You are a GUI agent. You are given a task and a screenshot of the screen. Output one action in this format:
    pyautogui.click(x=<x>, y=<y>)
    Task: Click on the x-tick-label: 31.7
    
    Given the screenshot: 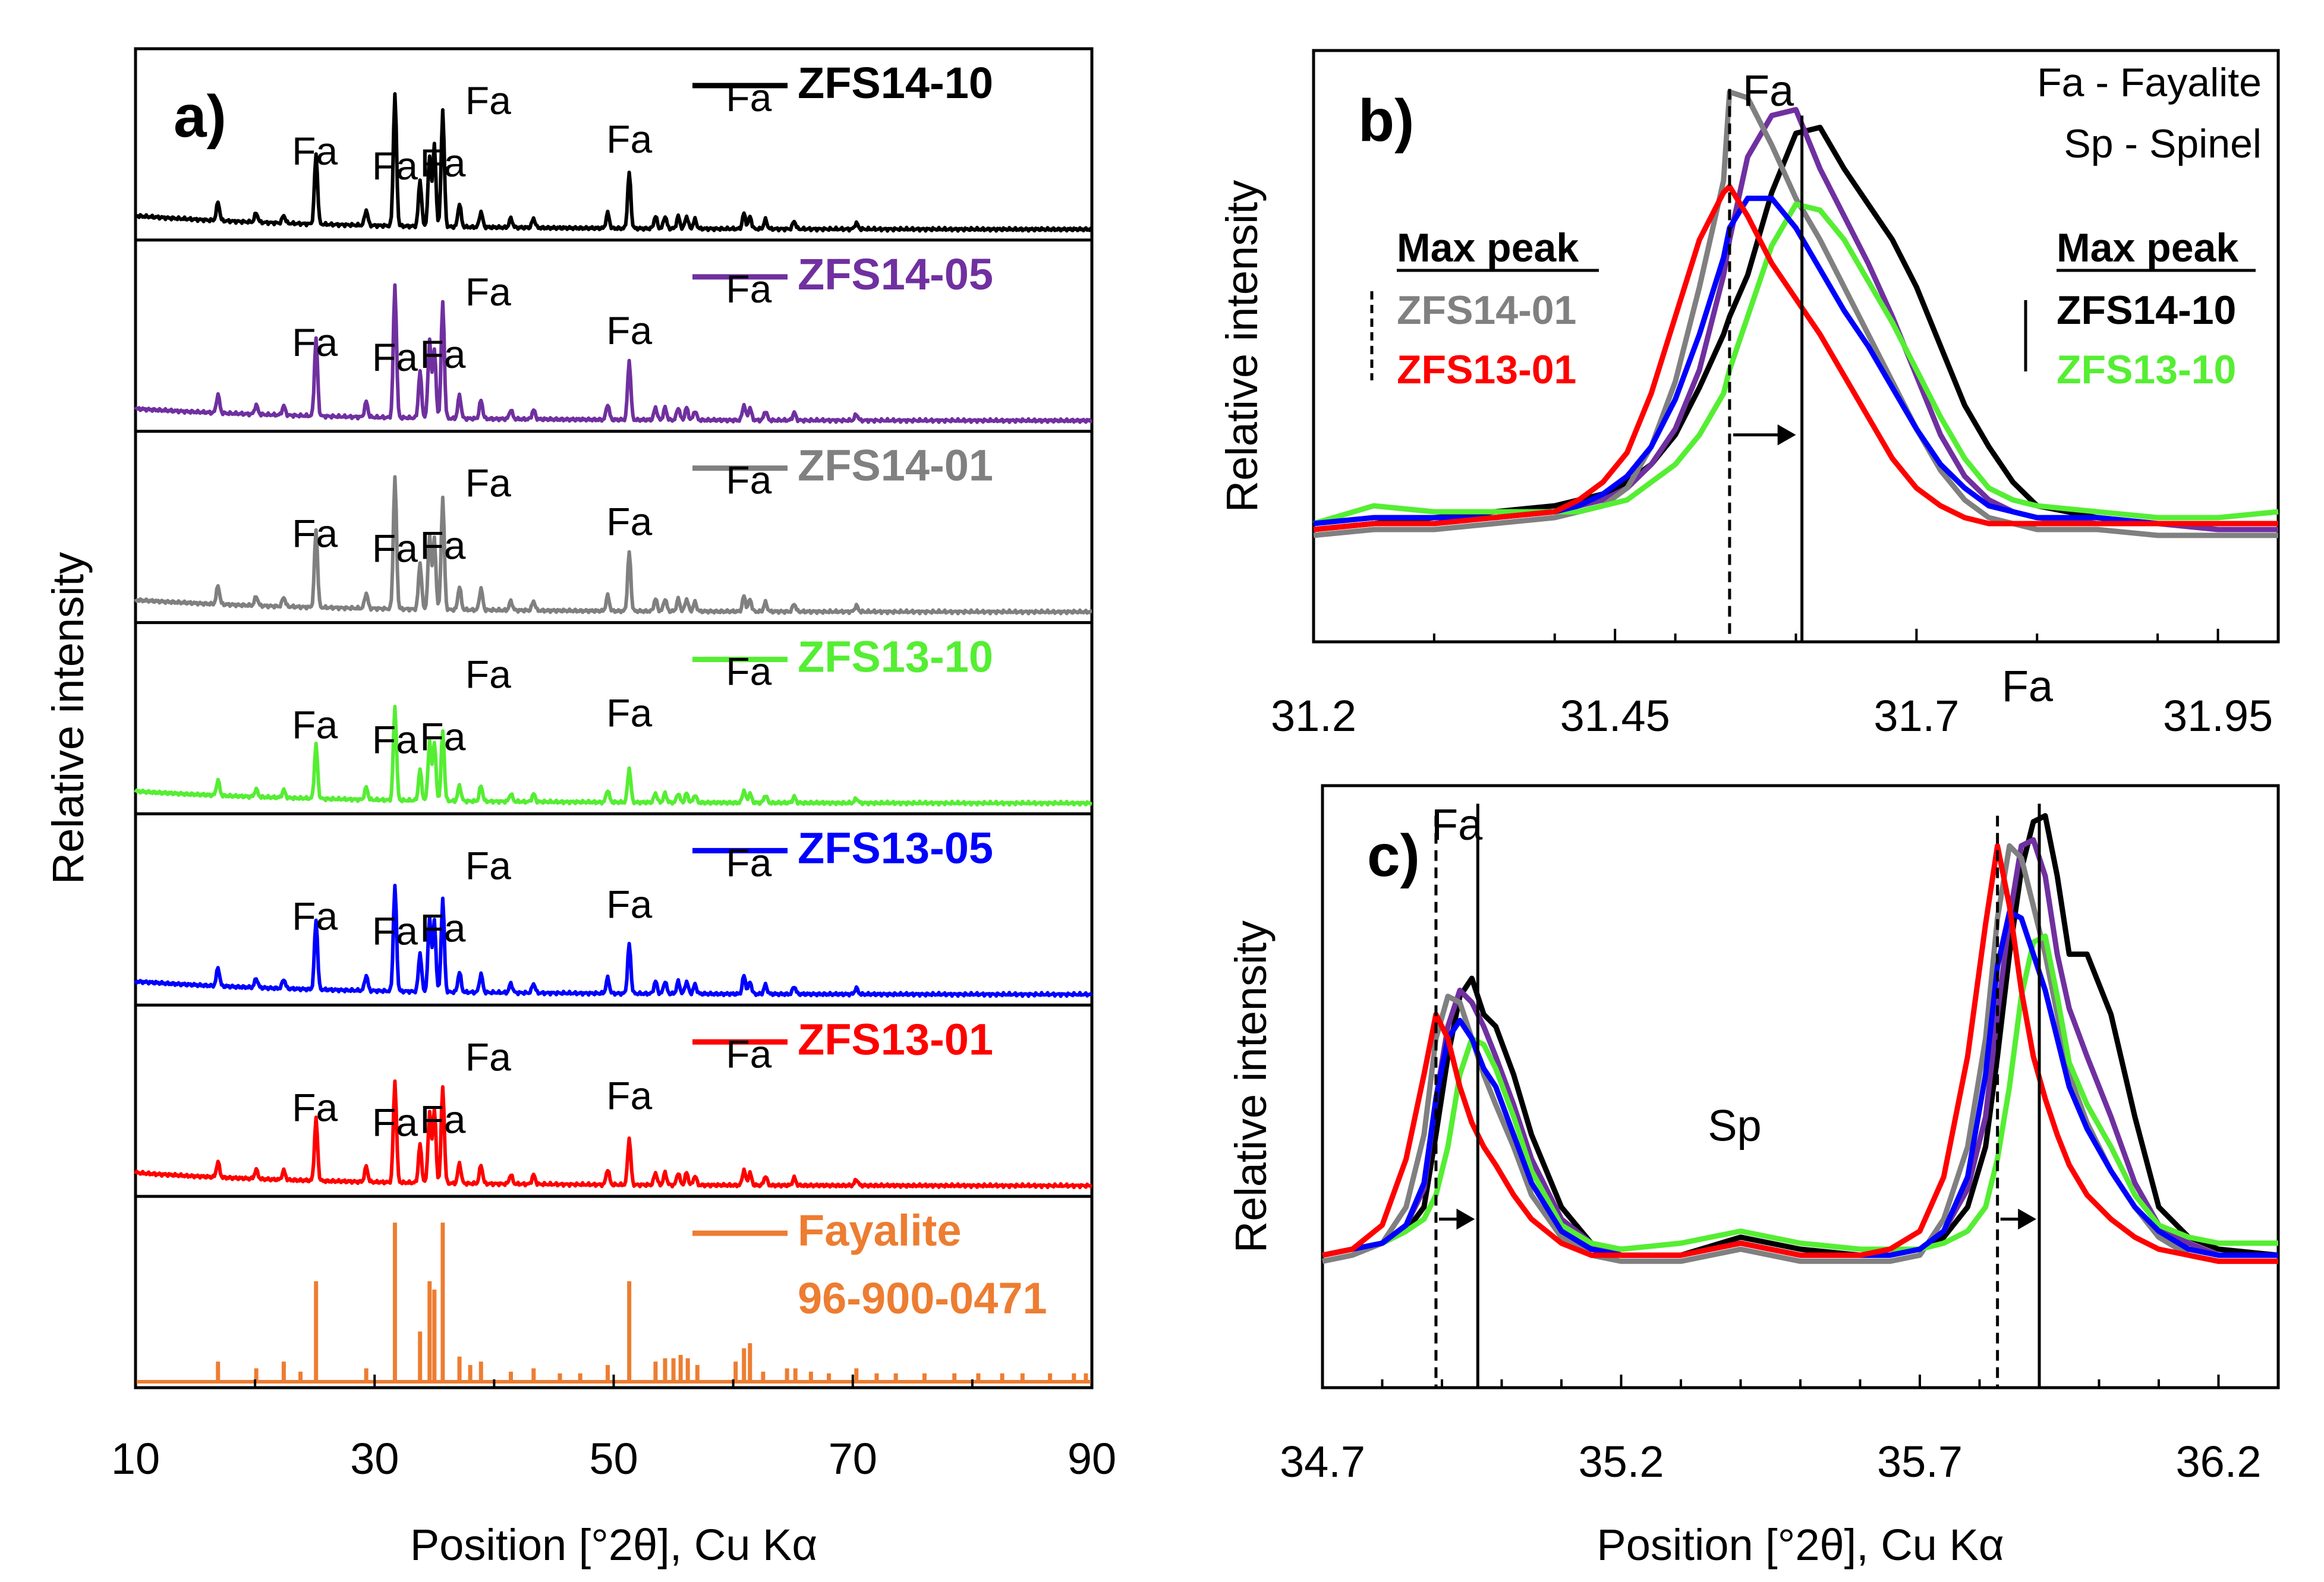 What is the action you would take?
    pyautogui.click(x=1916, y=715)
    